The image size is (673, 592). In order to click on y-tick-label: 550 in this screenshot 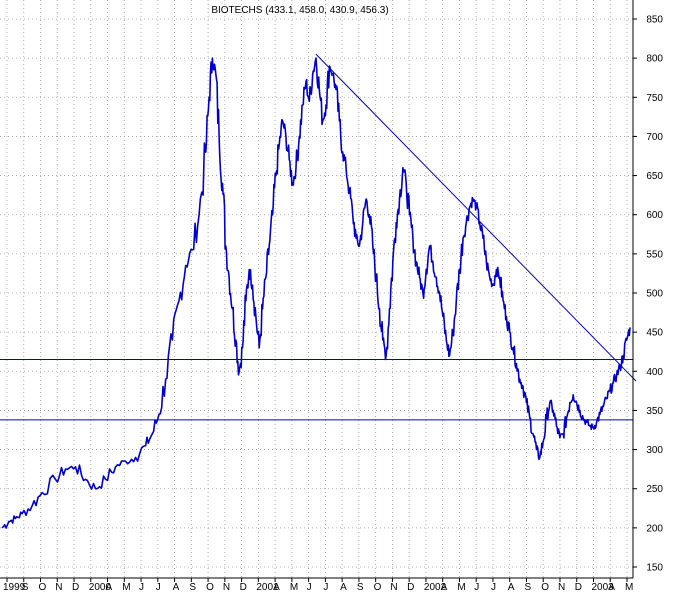, I will do `click(654, 254)`.